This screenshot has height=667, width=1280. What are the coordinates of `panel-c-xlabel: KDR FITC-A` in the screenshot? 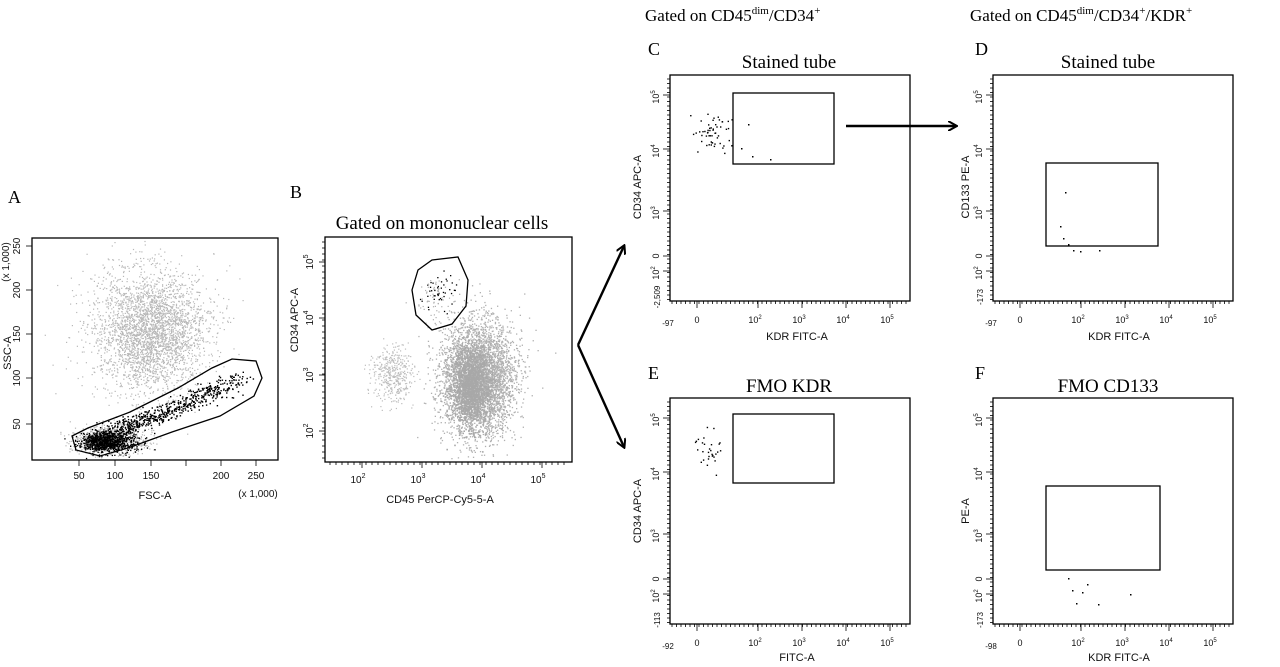 It's located at (797, 337).